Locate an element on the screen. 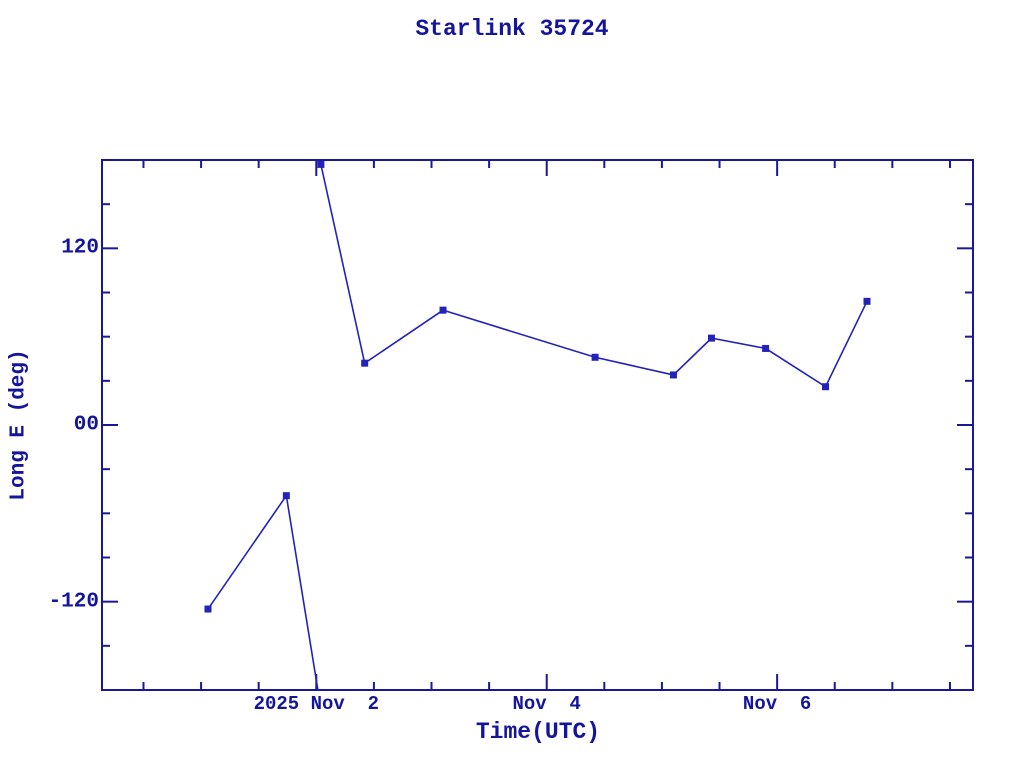 This screenshot has height=768, width=1024. y-tick-label-0: 00 is located at coordinates (86, 425).